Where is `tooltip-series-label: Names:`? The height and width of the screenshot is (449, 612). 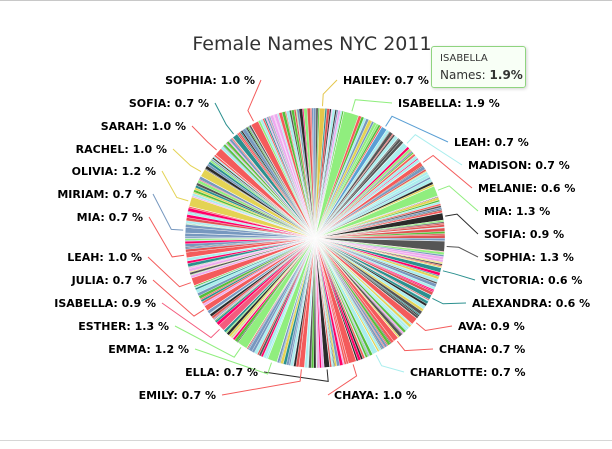 tooltip-series-label: Names: is located at coordinates (463, 75).